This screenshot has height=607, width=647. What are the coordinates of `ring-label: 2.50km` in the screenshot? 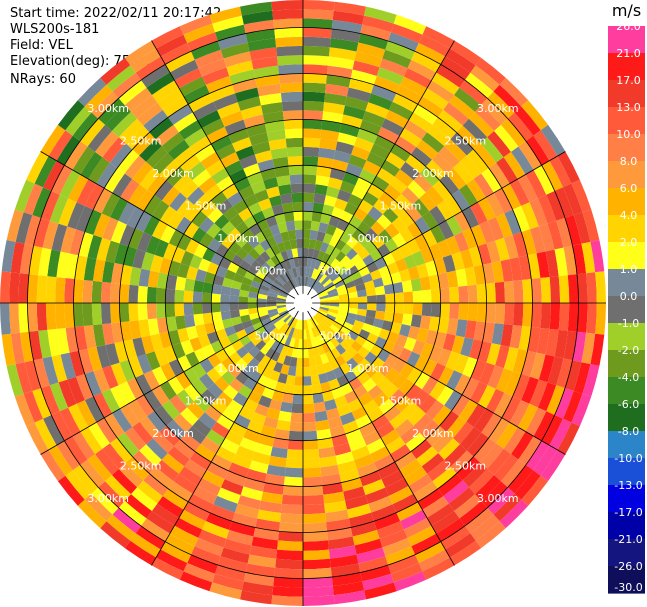 It's located at (141, 141).